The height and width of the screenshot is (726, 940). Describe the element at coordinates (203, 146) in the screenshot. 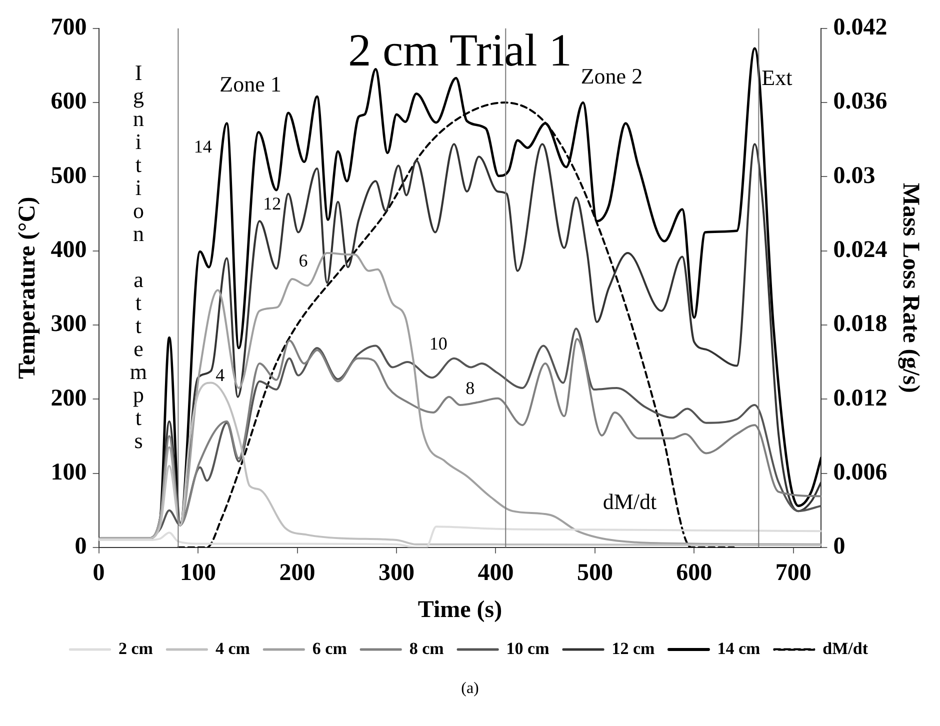

I see `annotation: 14` at that location.